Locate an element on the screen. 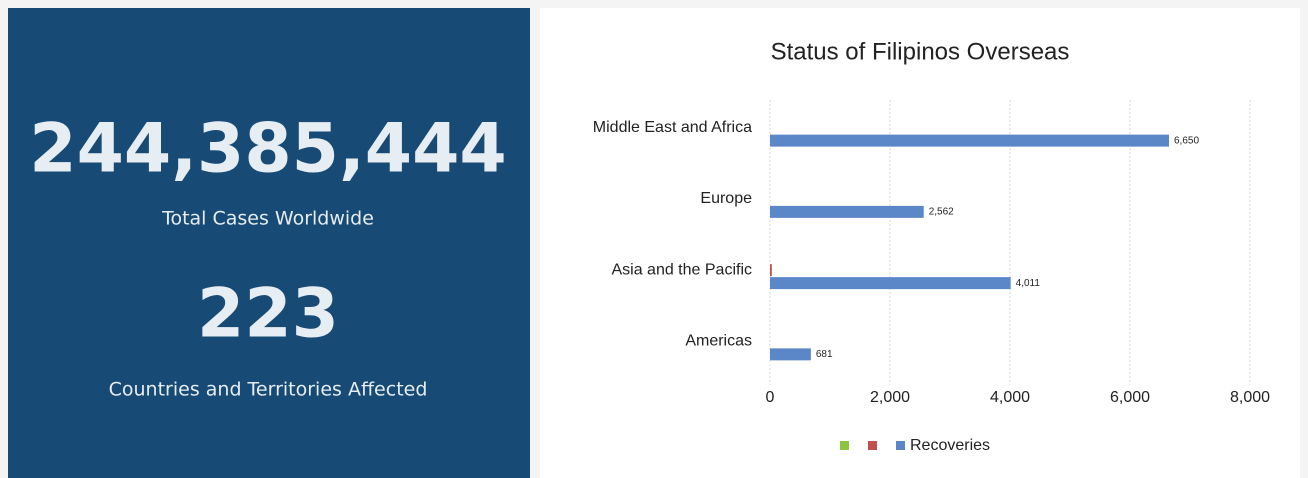 The height and width of the screenshot is (478, 1308). y-tick-label: Asia and the Pacific is located at coordinates (681, 269).